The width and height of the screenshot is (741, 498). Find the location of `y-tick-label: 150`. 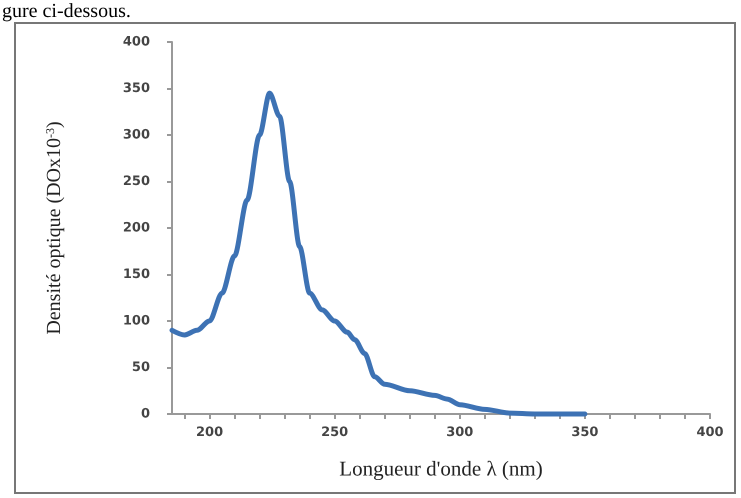

y-tick-label: 150 is located at coordinates (136, 274).